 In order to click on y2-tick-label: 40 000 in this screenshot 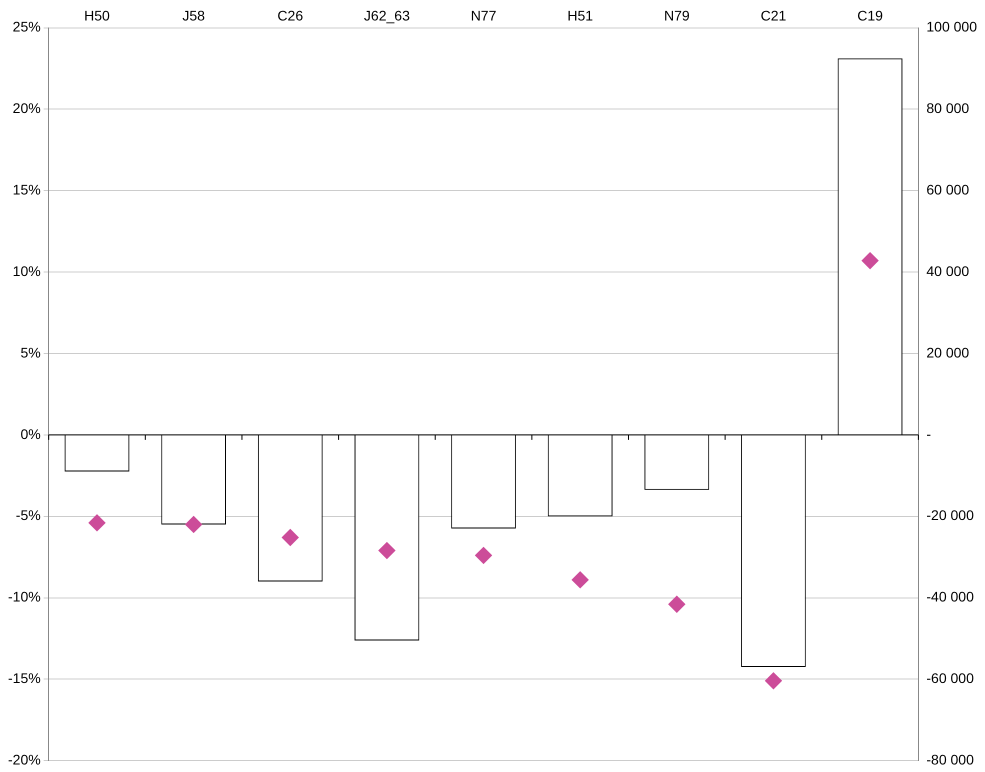, I will do `click(948, 270)`.